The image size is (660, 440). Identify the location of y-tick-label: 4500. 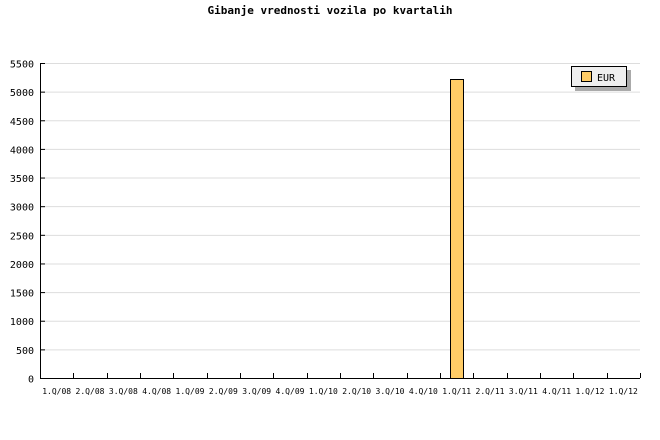
(22, 122).